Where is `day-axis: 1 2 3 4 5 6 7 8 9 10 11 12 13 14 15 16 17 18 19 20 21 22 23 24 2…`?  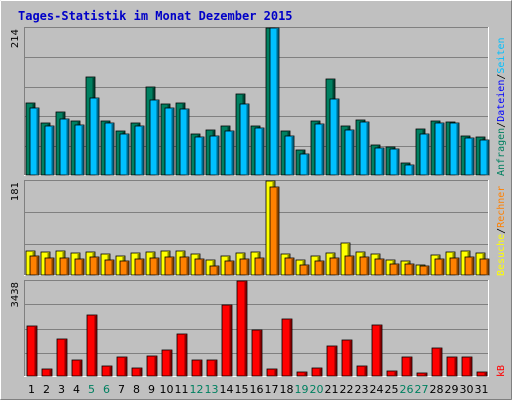
day-axis: 1 2 3 4 5 6 7 8 9 10 11 12 13 14 15 16 17 18 19 20 21 22 23 24 2… is located at coordinates (258, 389).